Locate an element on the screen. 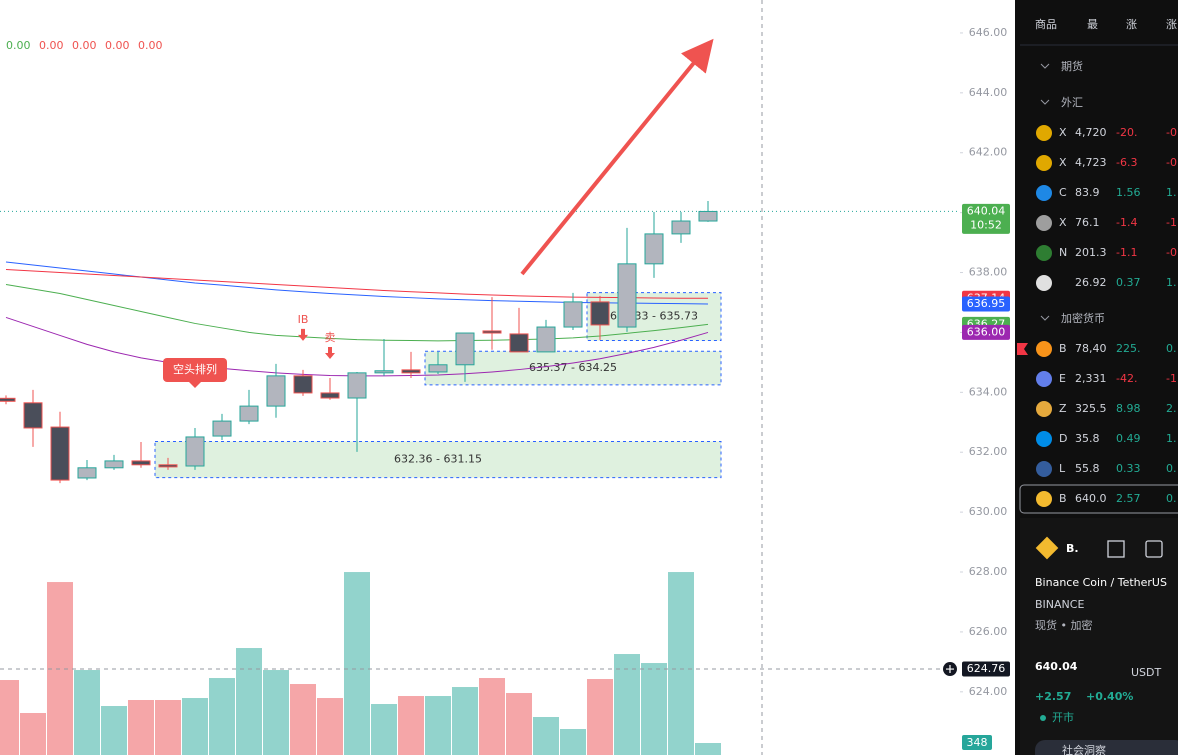  price-tag-label: 636.95 is located at coordinates (986, 303).